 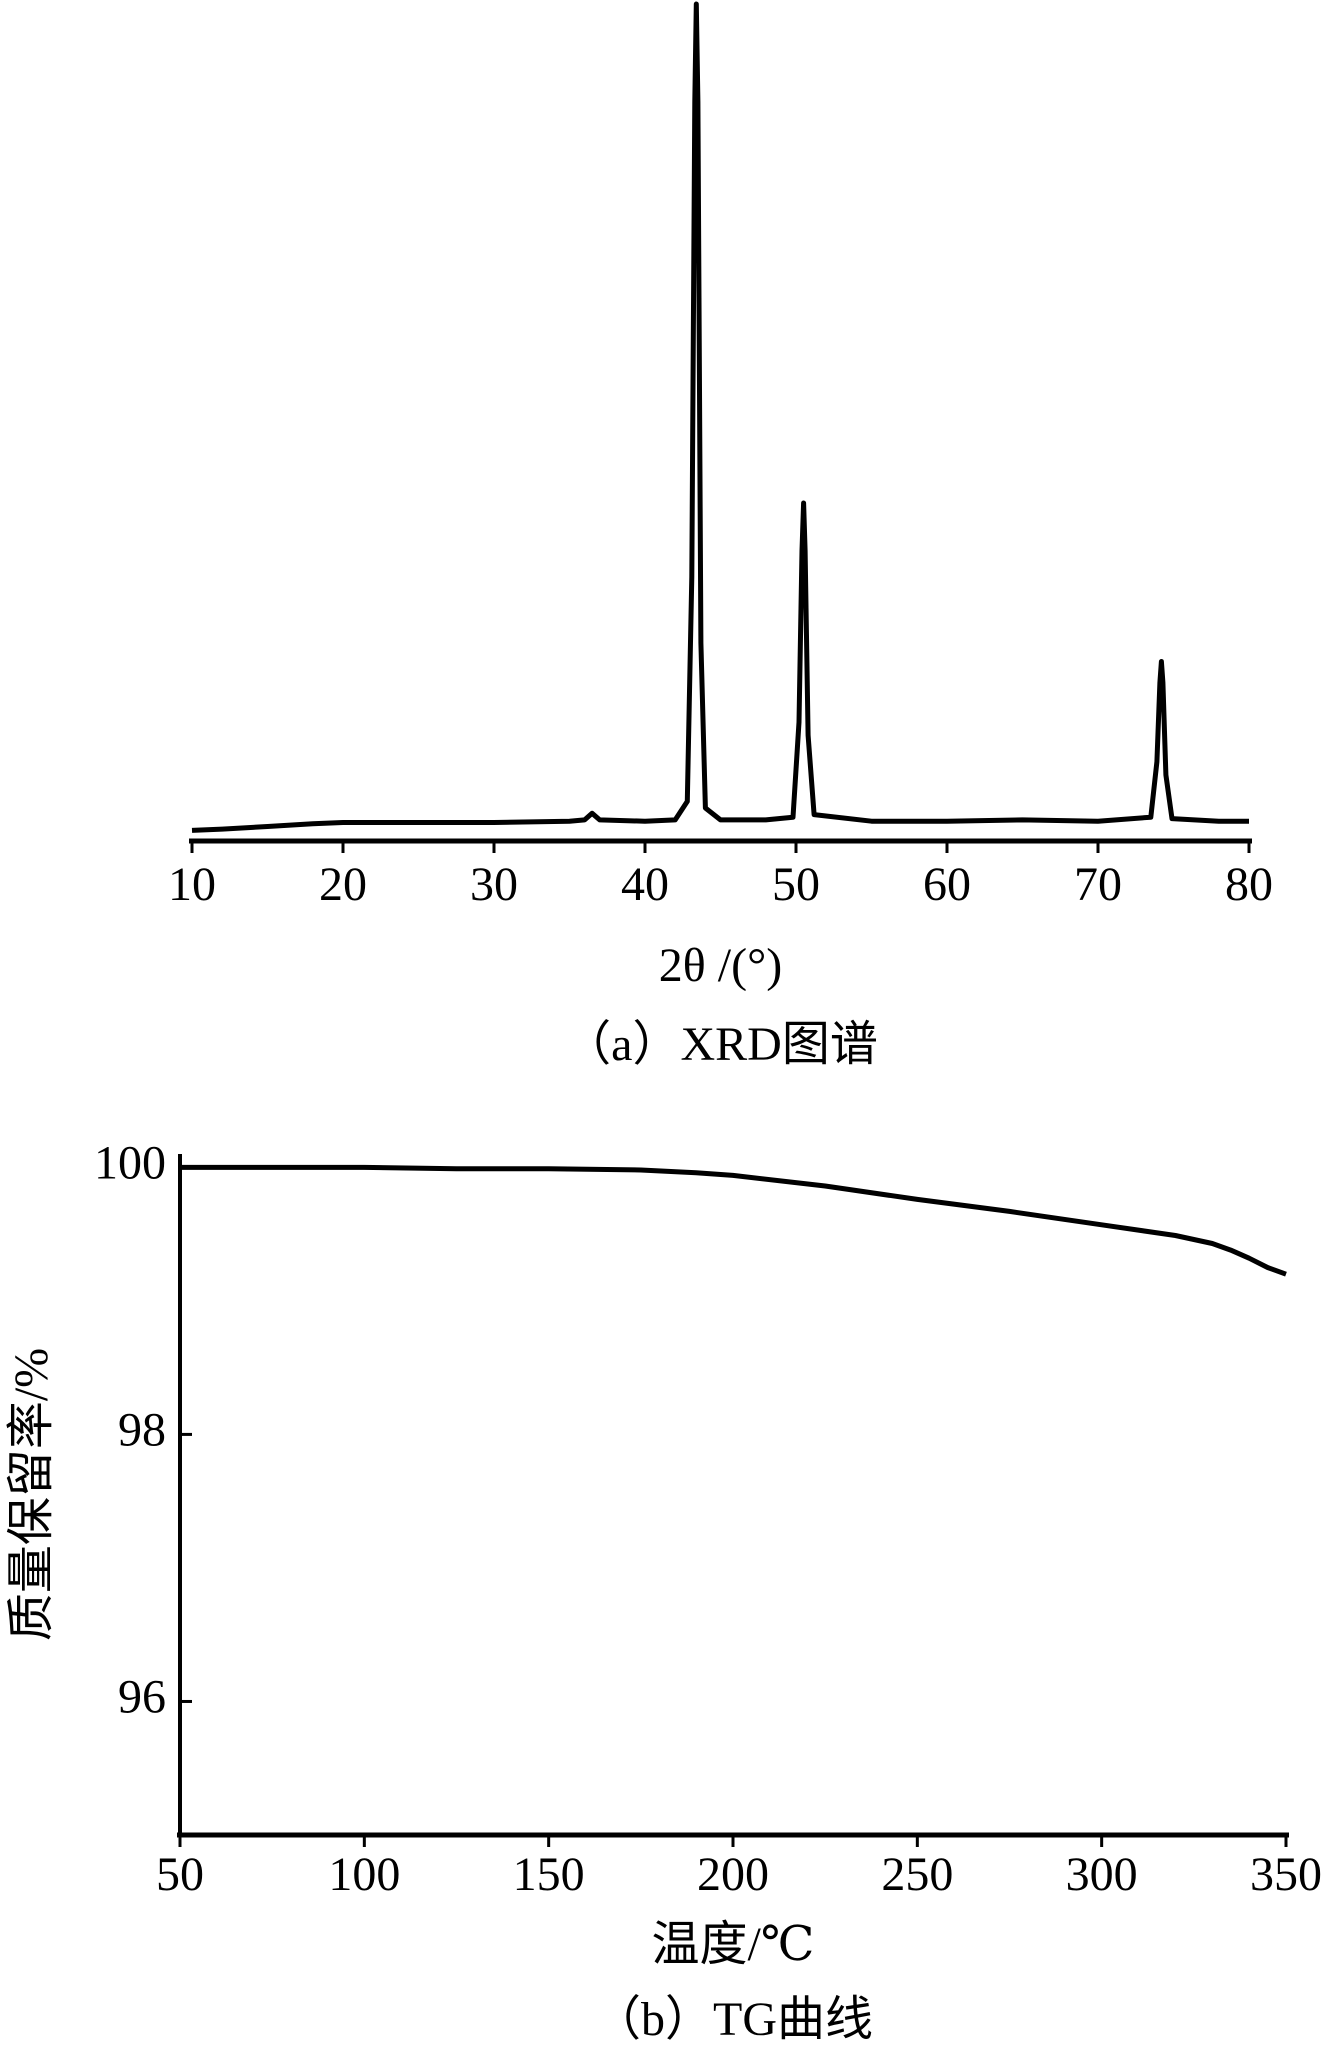 What do you see at coordinates (721, 965) in the screenshot?
I see `x-axis-label: 2θ /(°)` at bounding box center [721, 965].